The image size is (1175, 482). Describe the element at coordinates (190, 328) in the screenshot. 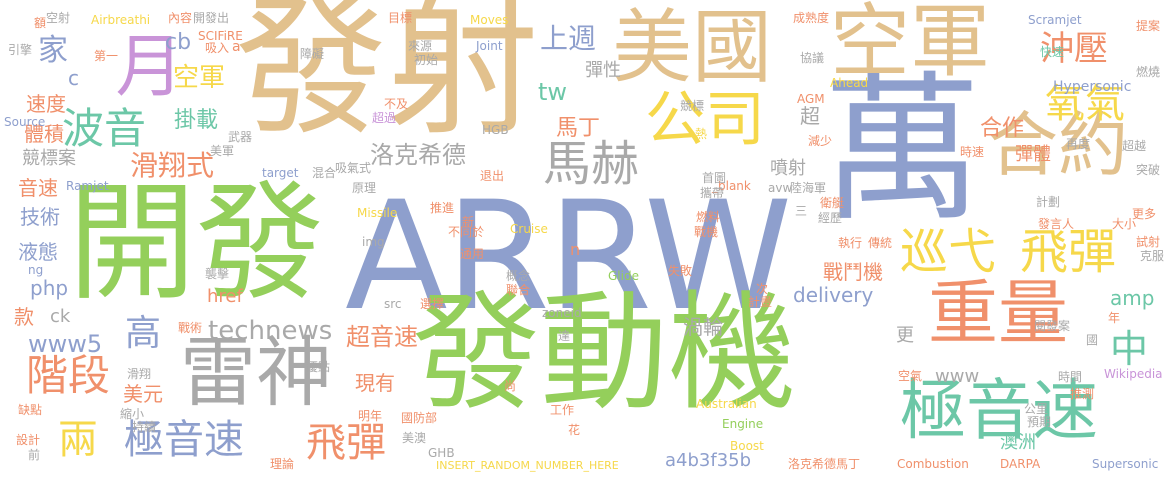

I see `word-zhanshu: 戰術` at that location.